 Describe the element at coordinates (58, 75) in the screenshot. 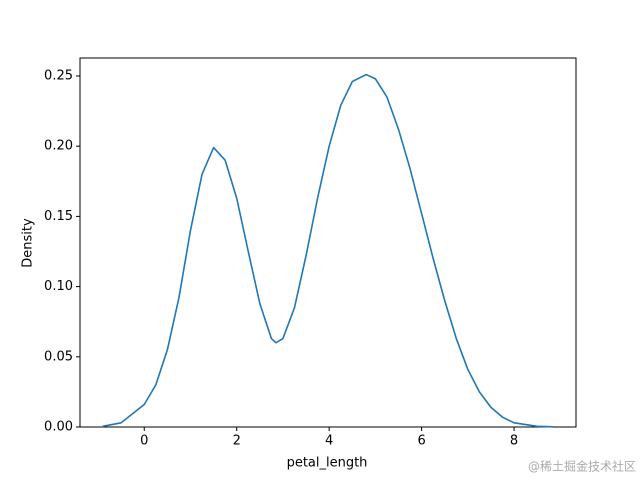

I see `y-tick-label: 0.25` at that location.